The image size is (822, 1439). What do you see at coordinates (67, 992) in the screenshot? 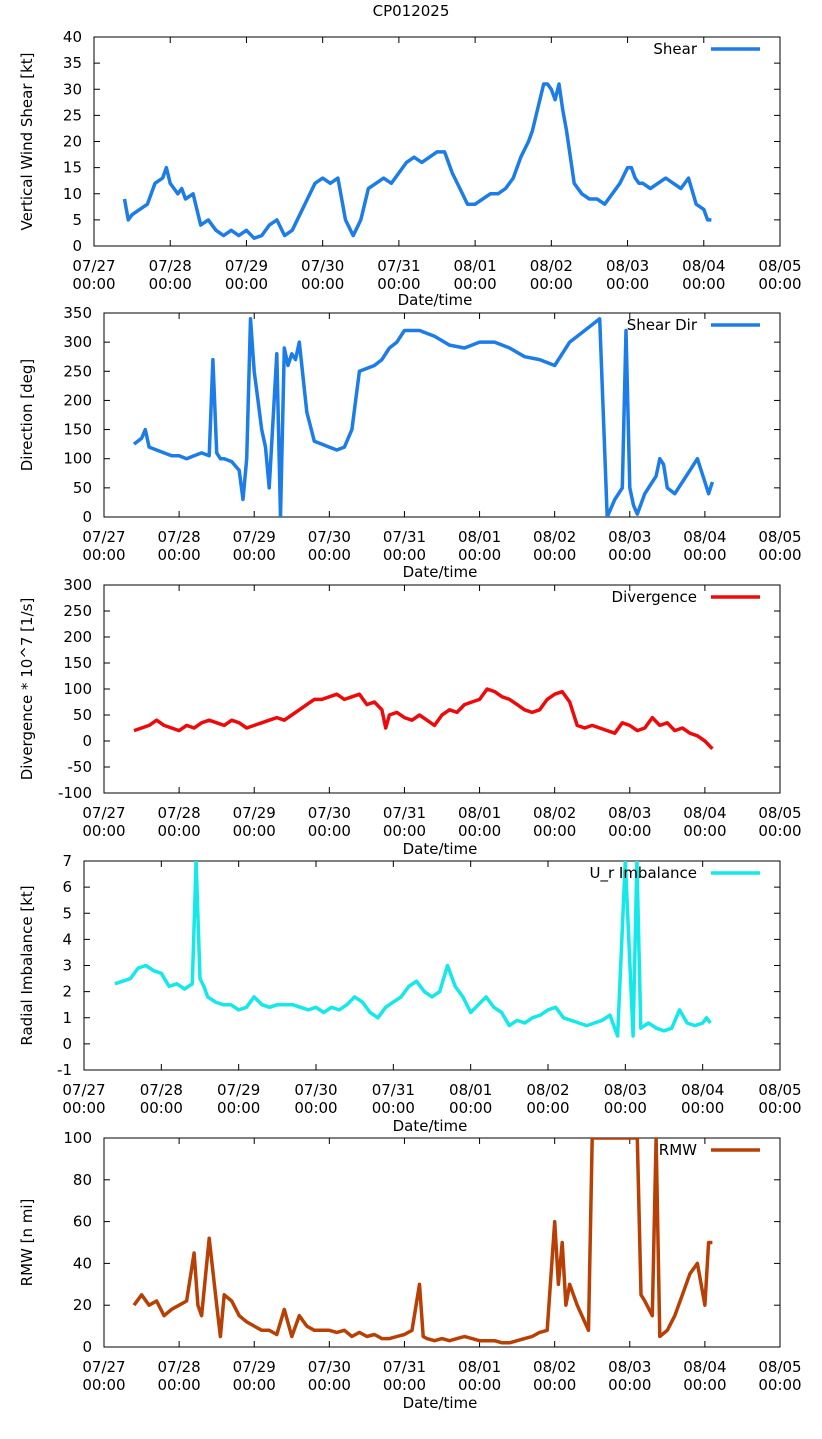
I see `y-tick-label: 2` at bounding box center [67, 992].